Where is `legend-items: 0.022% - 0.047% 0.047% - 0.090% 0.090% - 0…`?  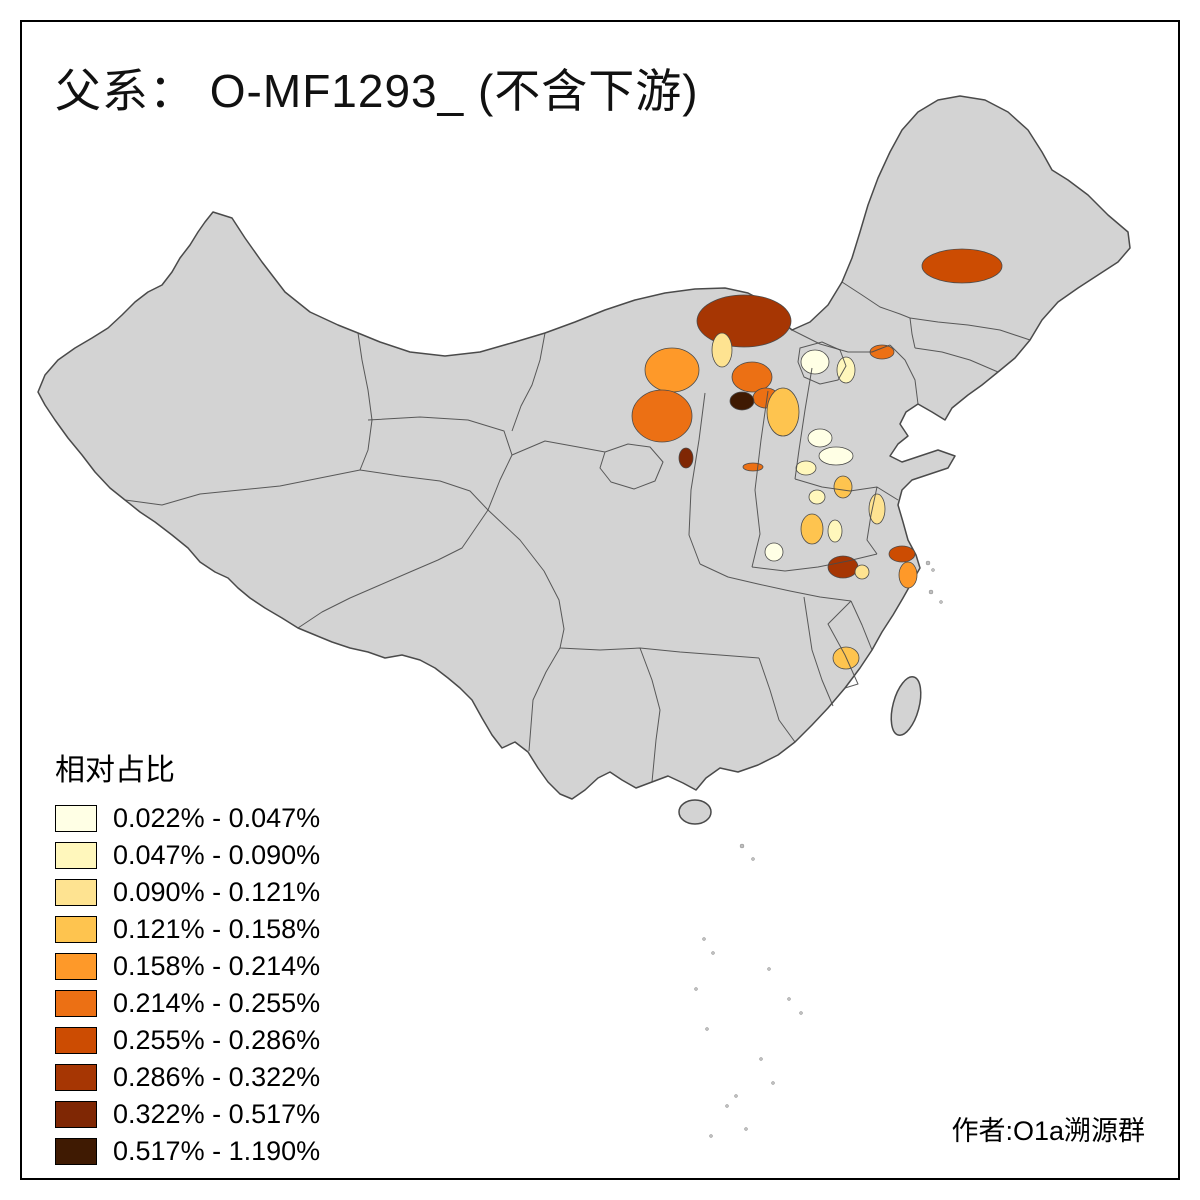
legend-items: 0.022% - 0.047% 0.047% - 0.090% 0.090% - 0… is located at coordinates (187, 985).